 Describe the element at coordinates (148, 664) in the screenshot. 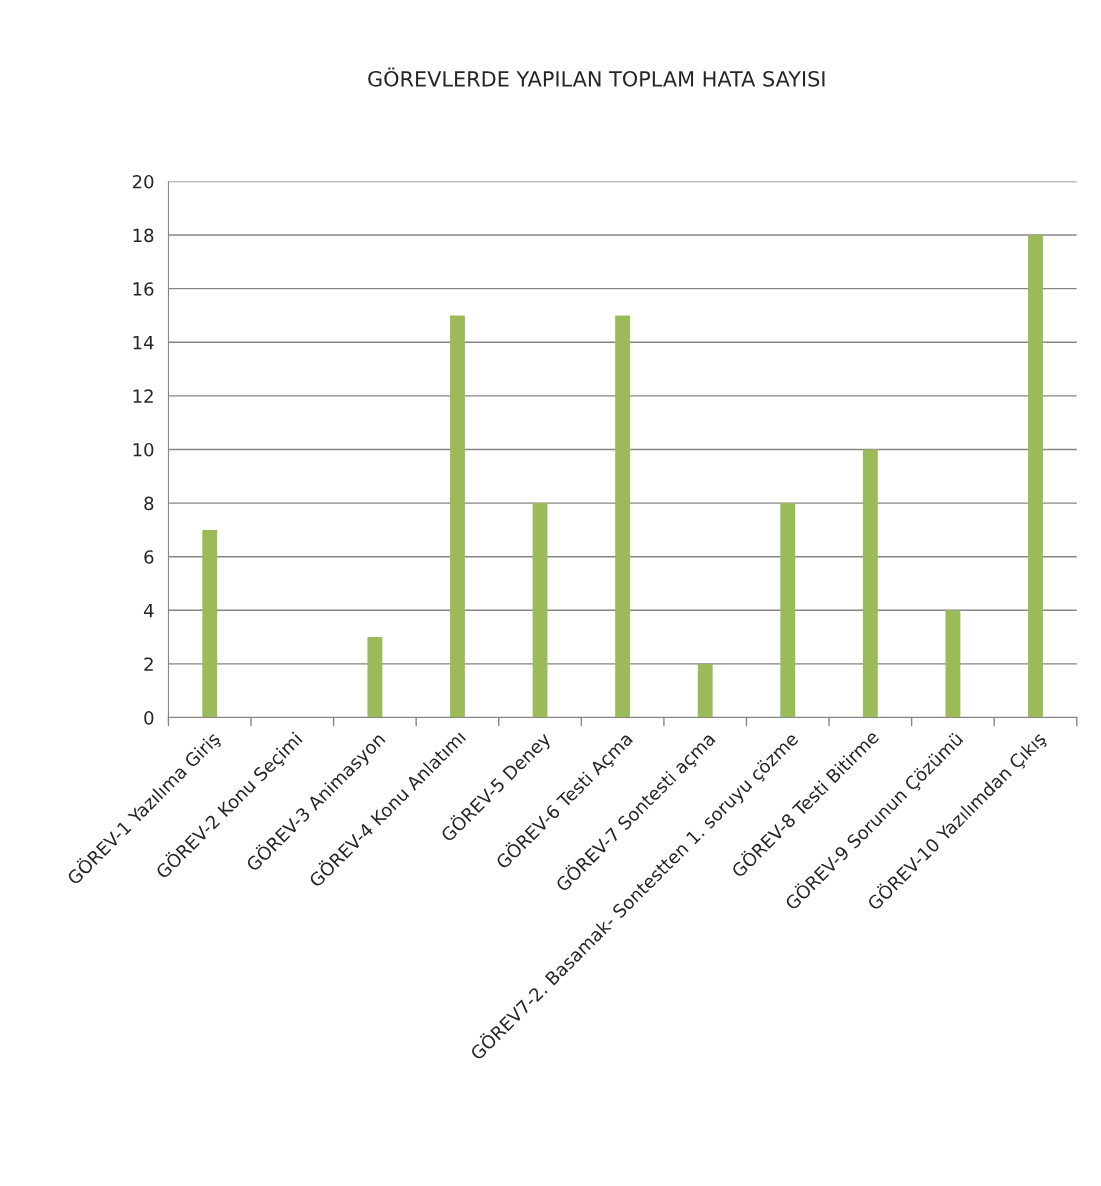

I see `y-tick-label: 2` at that location.